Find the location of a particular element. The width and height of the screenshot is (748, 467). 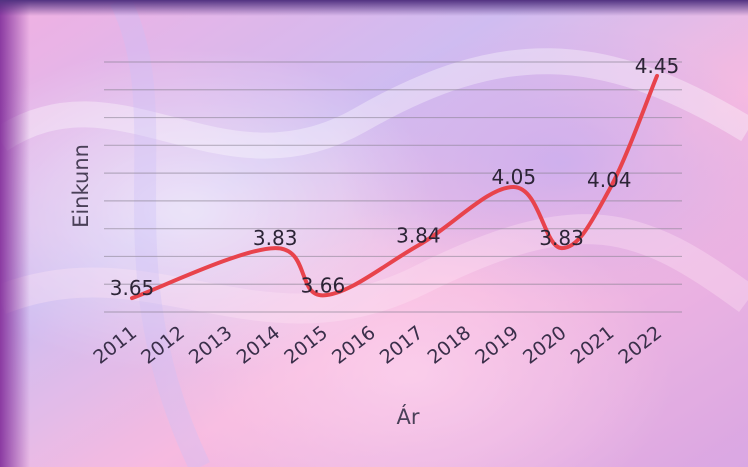

data-label: 4.45 is located at coordinates (657, 66).